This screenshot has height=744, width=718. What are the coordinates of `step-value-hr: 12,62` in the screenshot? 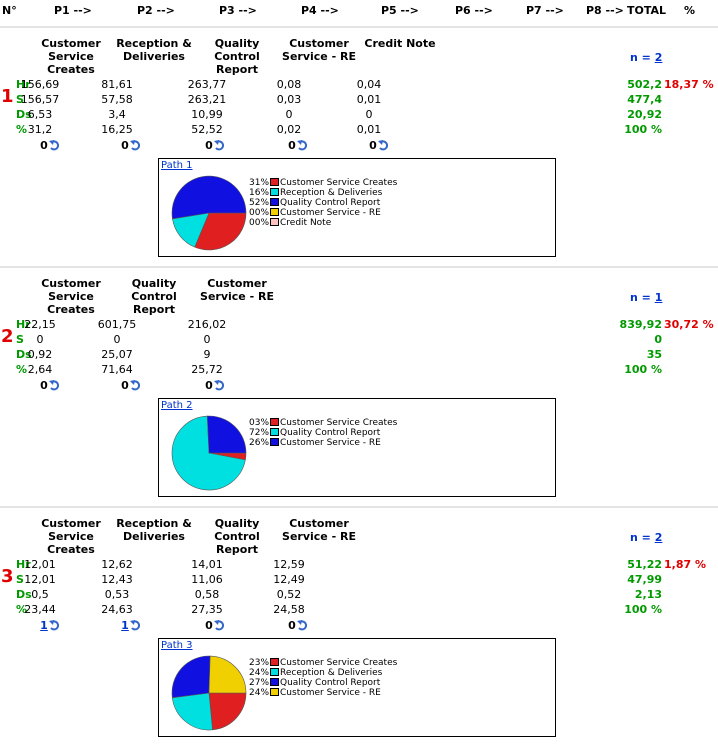 It's located at (117, 564).